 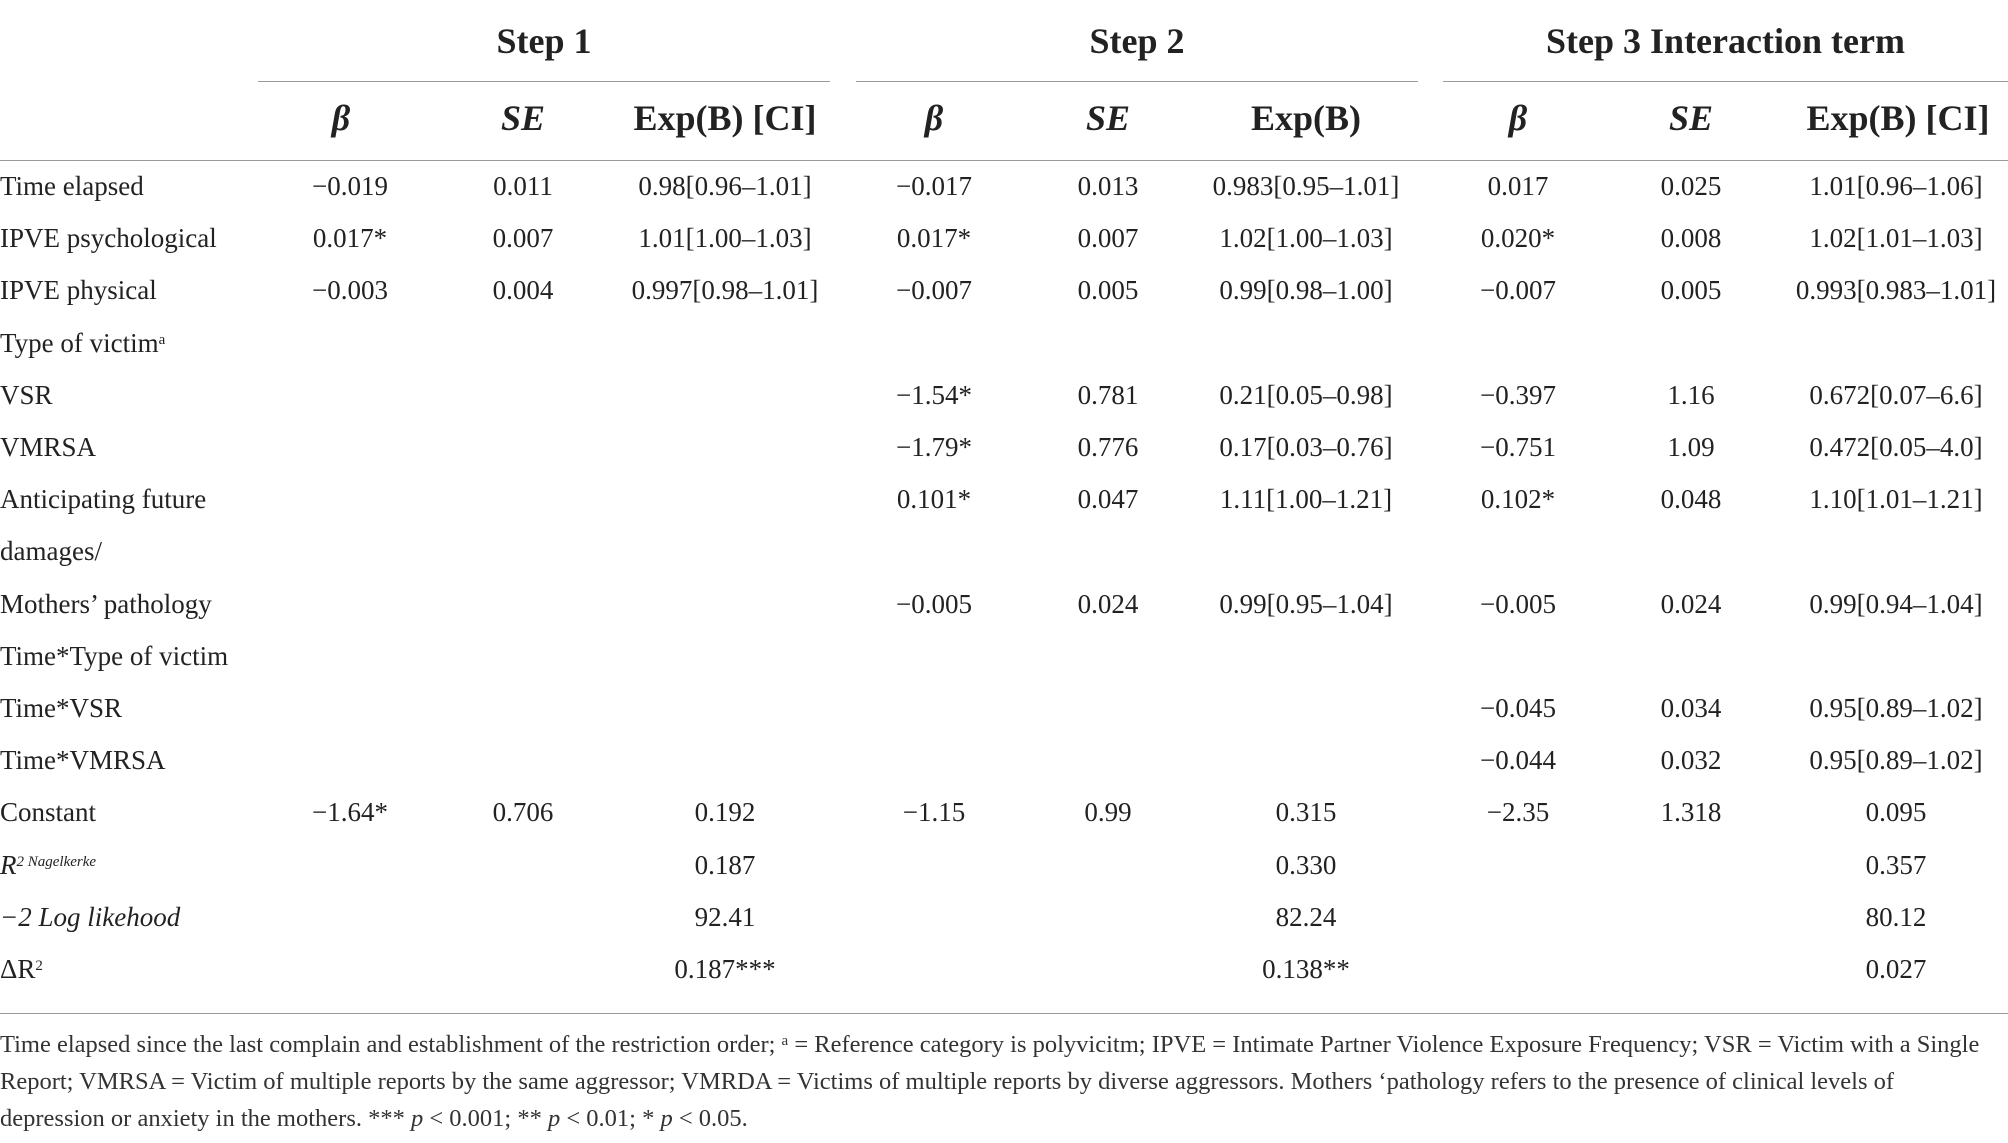 What do you see at coordinates (725, 186) in the screenshot?
I see `step1-expb-cell: 0.98[0.96–1.01]` at bounding box center [725, 186].